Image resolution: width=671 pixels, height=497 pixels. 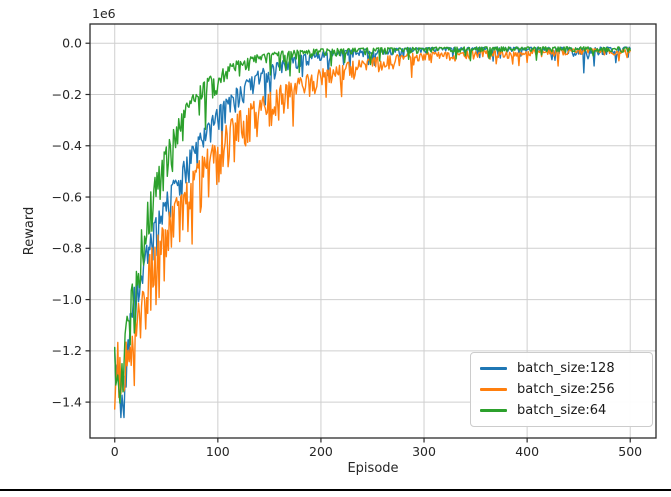 I want to click on x-tick-label: 400, so click(x=527, y=451).